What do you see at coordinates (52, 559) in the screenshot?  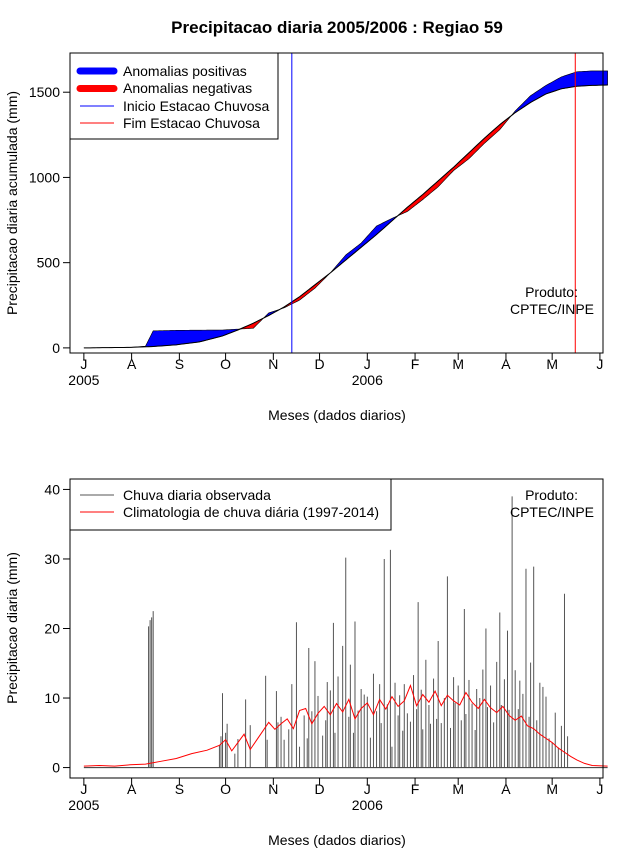 I see `y-tick-label-30: 30` at bounding box center [52, 559].